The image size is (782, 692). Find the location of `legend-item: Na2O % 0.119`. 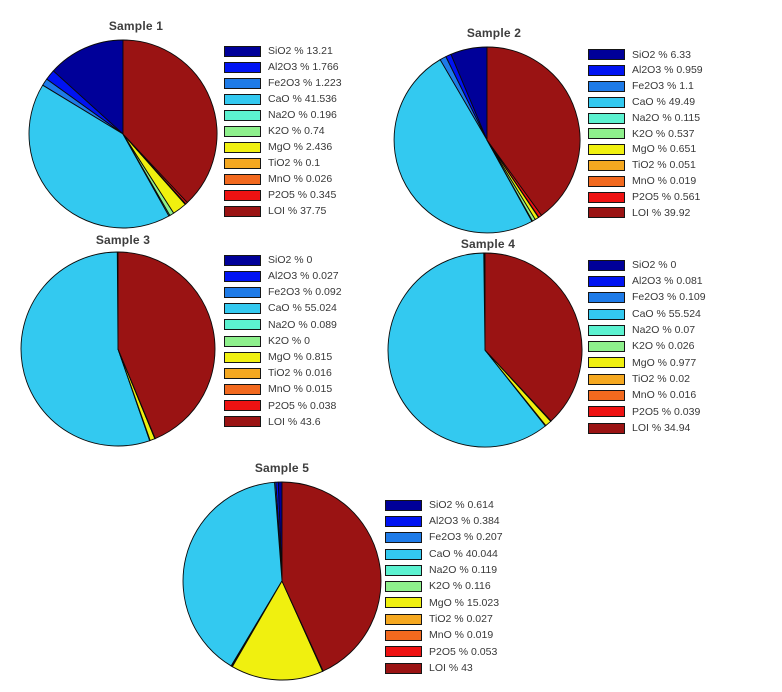

legend-item: Na2O % 0.119 is located at coordinates (444, 570).